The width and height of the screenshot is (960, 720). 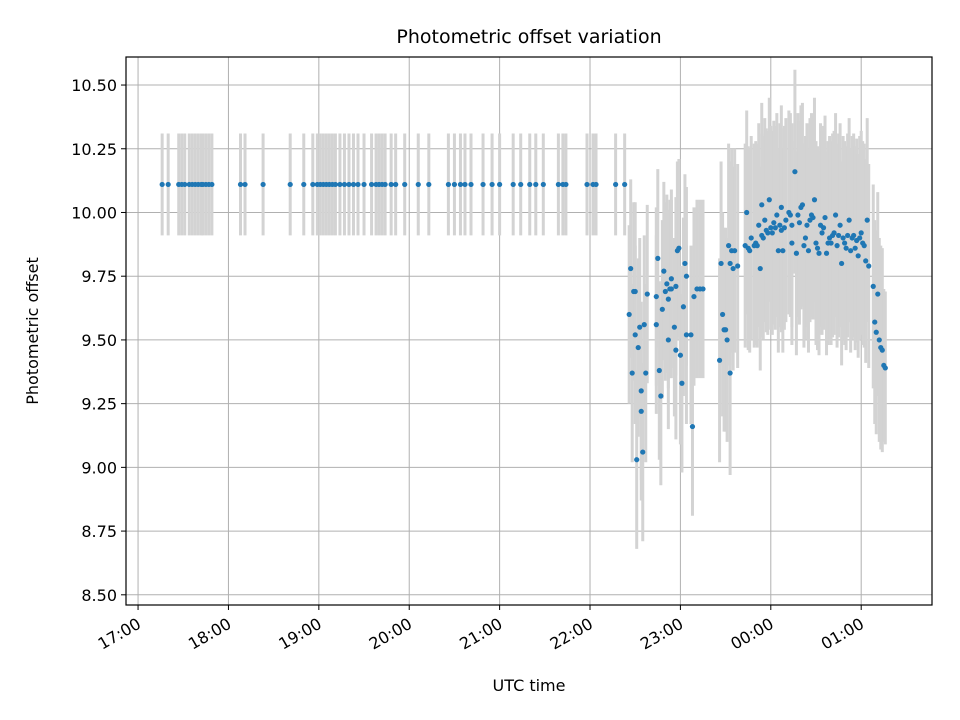 I want to click on y-tick-label: 9.50, so click(x=99, y=340).